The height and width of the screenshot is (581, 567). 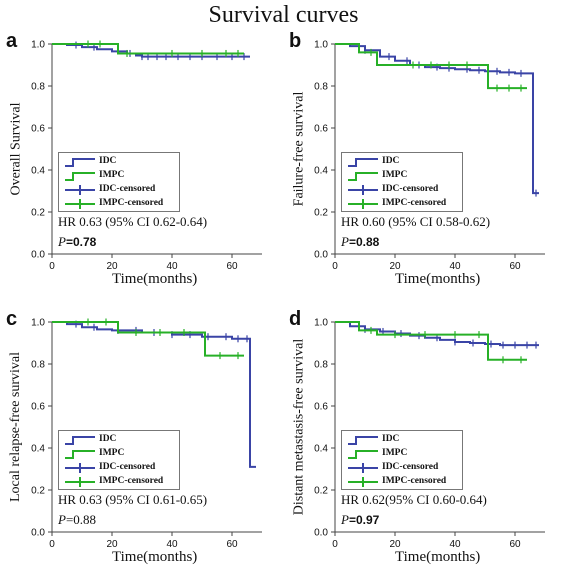 I want to click on p-value: =0.78, so click(x=81, y=242).